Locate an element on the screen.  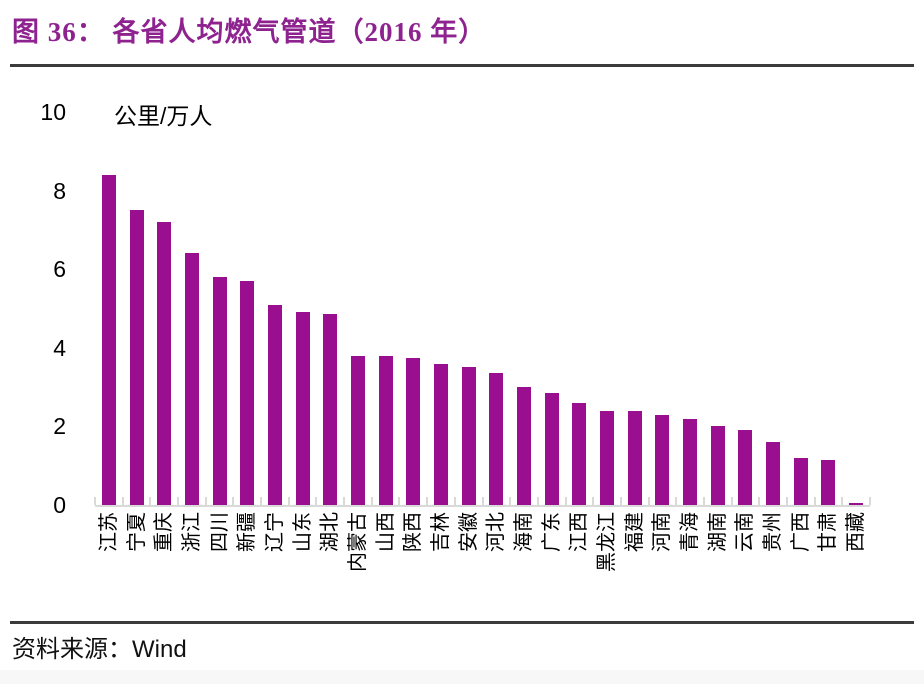
y-tick-label: 4 is located at coordinates (59, 347).